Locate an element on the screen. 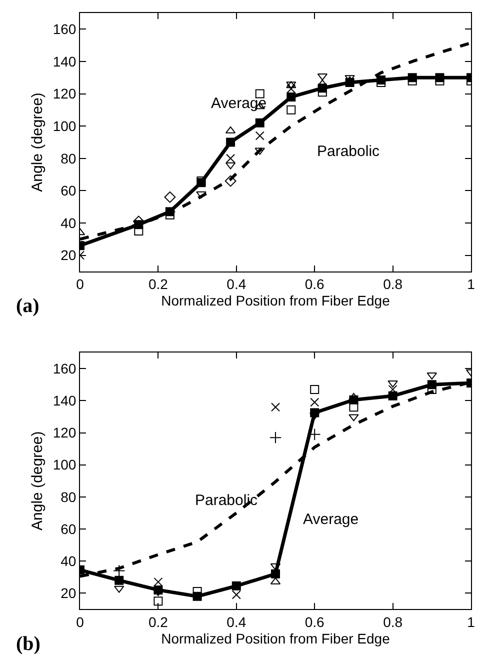 The width and height of the screenshot is (480, 662). text: (a) is located at coordinates (28, 306).